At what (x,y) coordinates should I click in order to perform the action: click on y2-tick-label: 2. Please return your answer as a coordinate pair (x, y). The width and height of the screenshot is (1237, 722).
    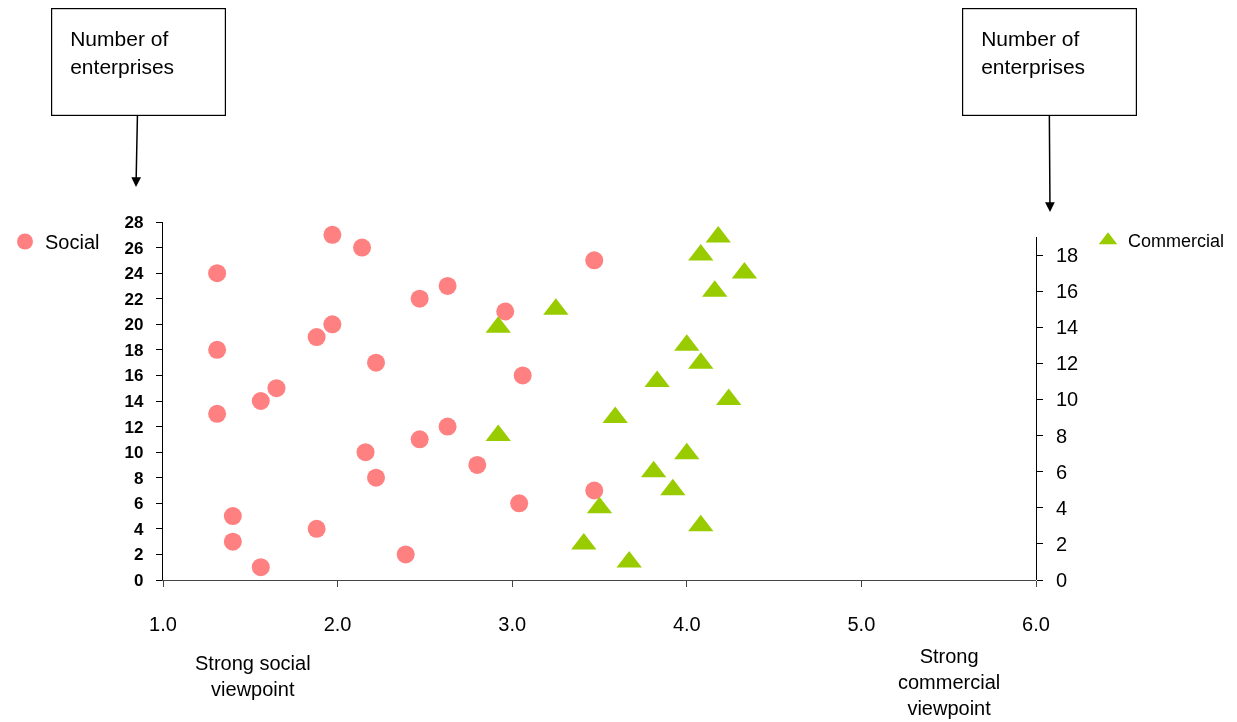
    Looking at the image, I should click on (1062, 543).